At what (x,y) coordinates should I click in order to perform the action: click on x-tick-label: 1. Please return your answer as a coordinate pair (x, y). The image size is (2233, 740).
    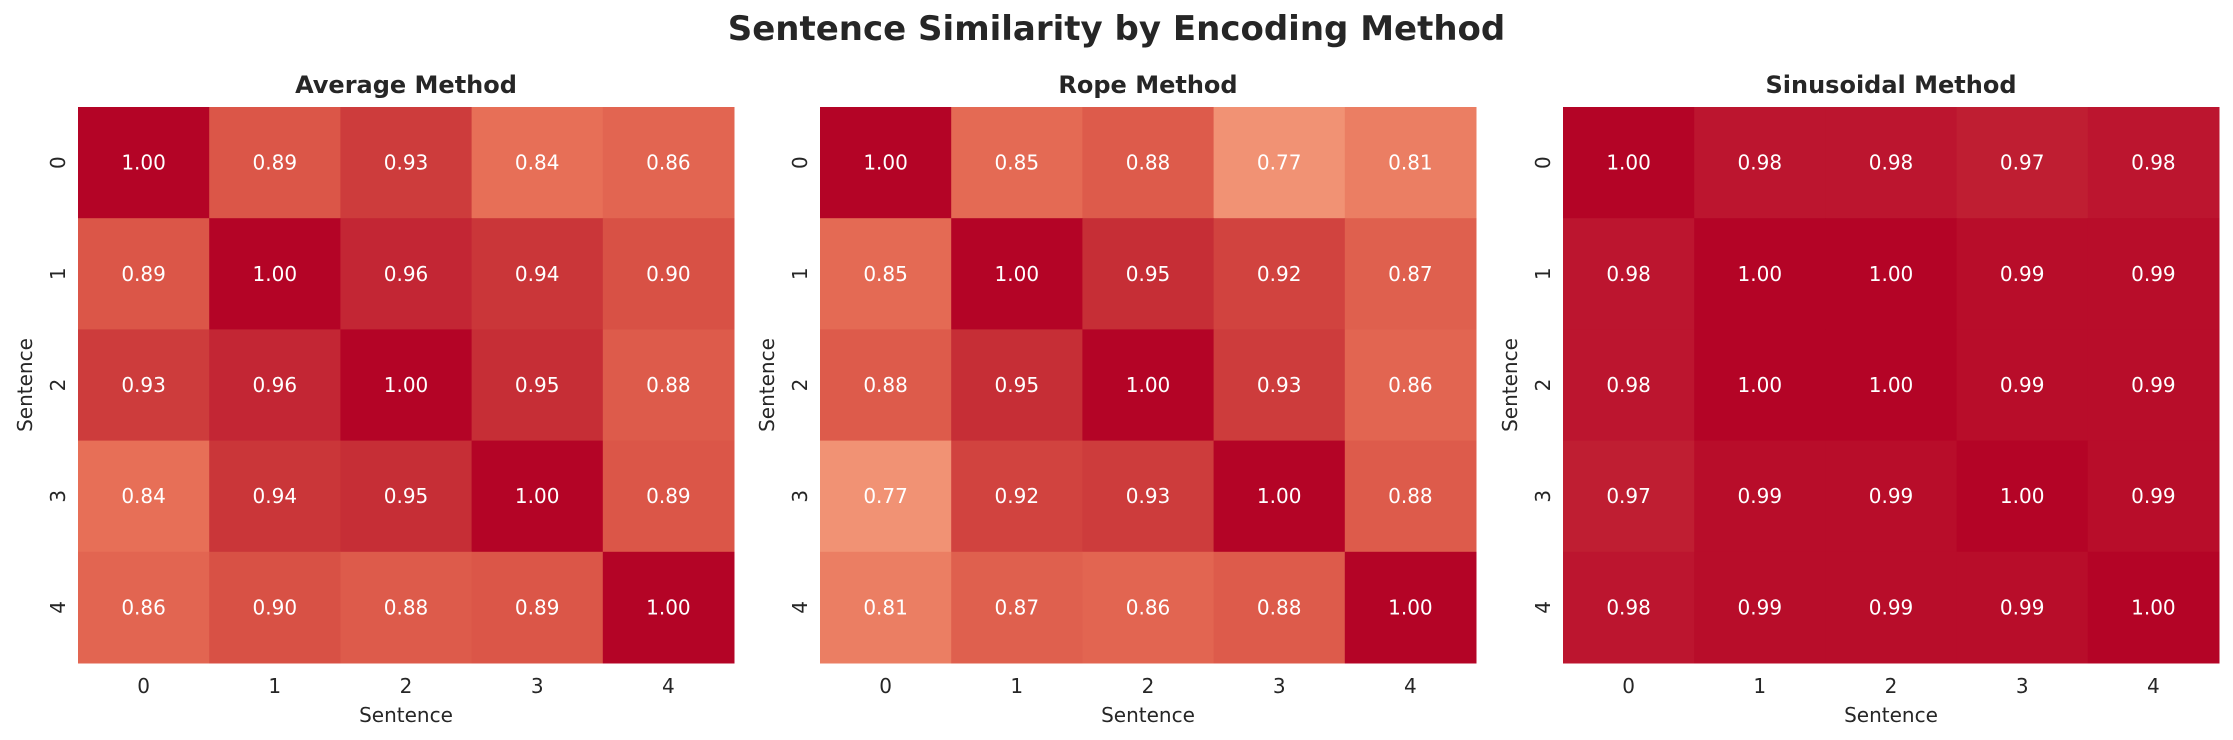
    Looking at the image, I should click on (1016, 686).